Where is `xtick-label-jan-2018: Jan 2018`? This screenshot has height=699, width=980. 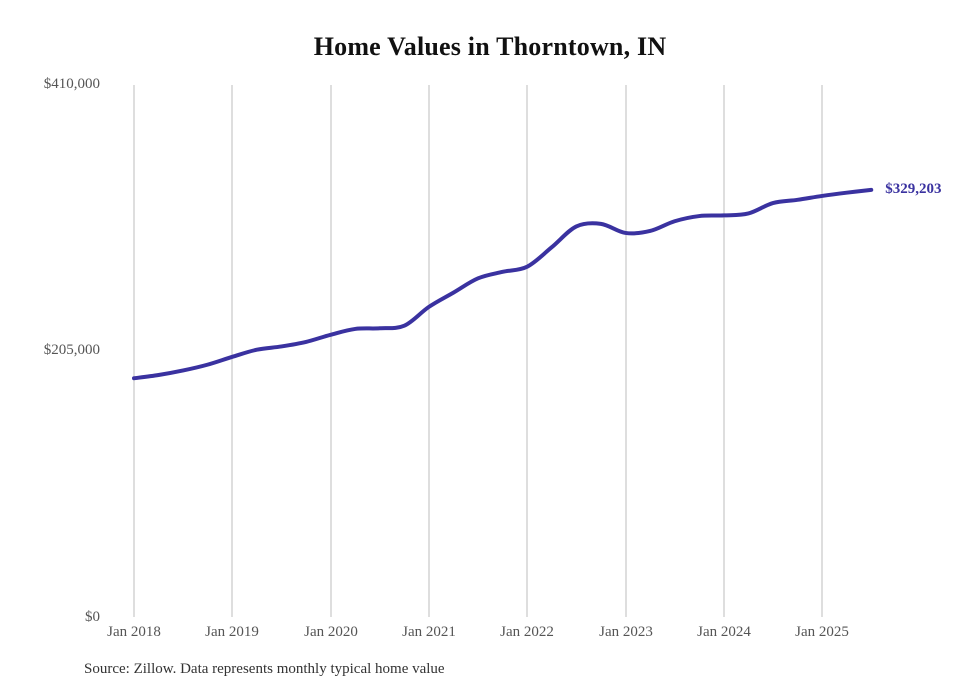
xtick-label-jan-2018: Jan 2018 is located at coordinates (134, 632).